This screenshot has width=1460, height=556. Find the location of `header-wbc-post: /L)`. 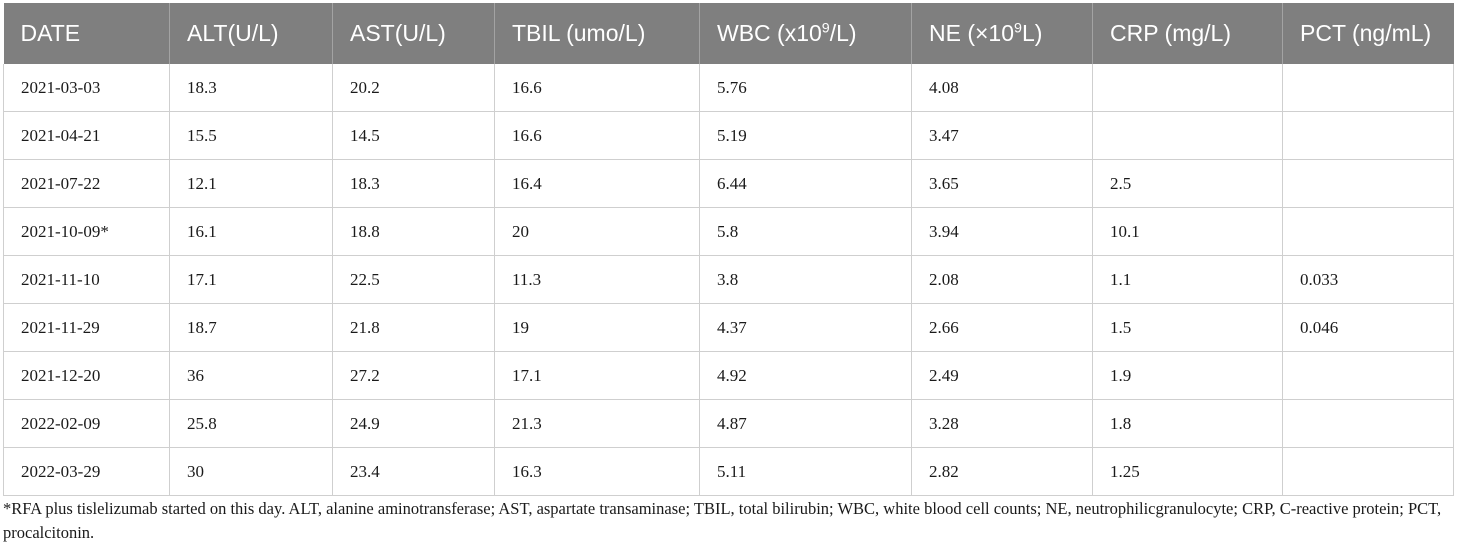

header-wbc-post: /L) is located at coordinates (843, 33).